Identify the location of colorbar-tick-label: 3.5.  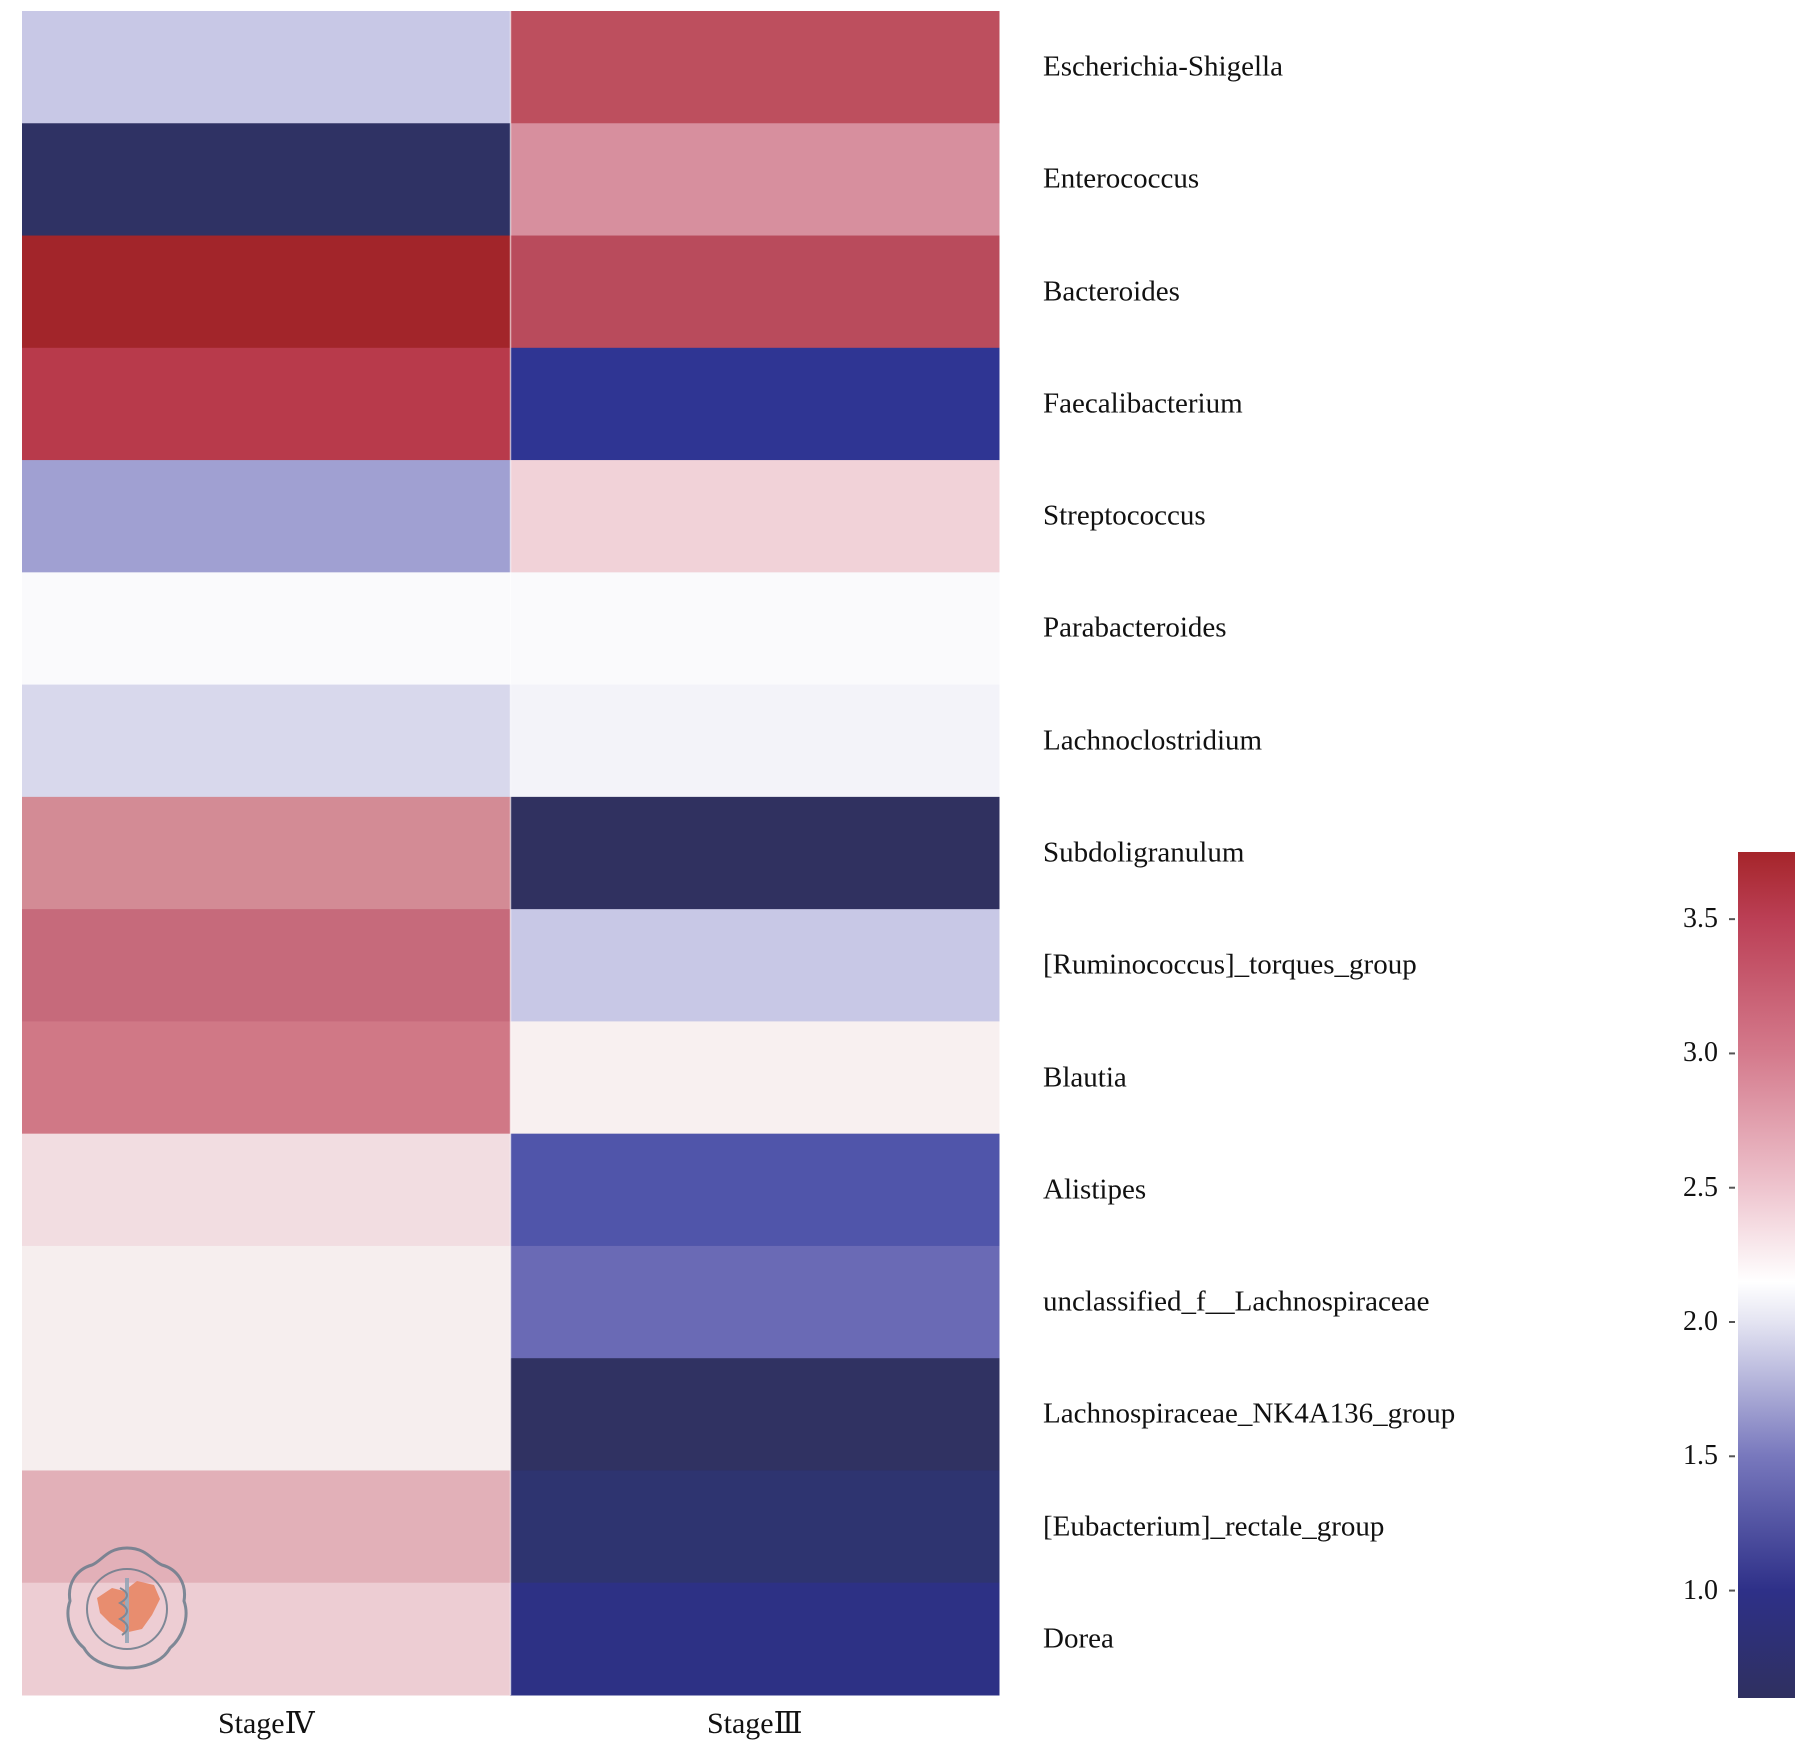
(1700, 919).